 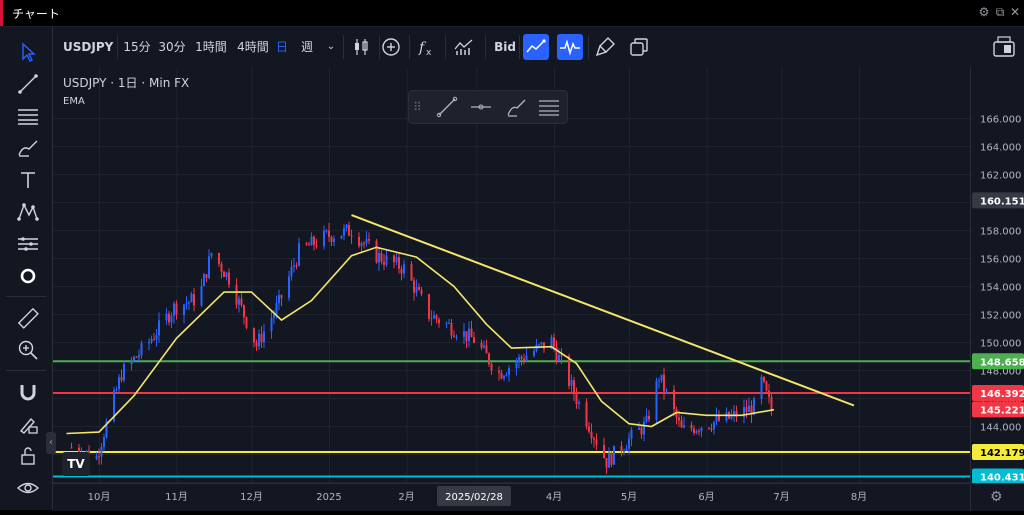 What do you see at coordinates (28, 244) in the screenshot?
I see `forecast-tool-icon` at bounding box center [28, 244].